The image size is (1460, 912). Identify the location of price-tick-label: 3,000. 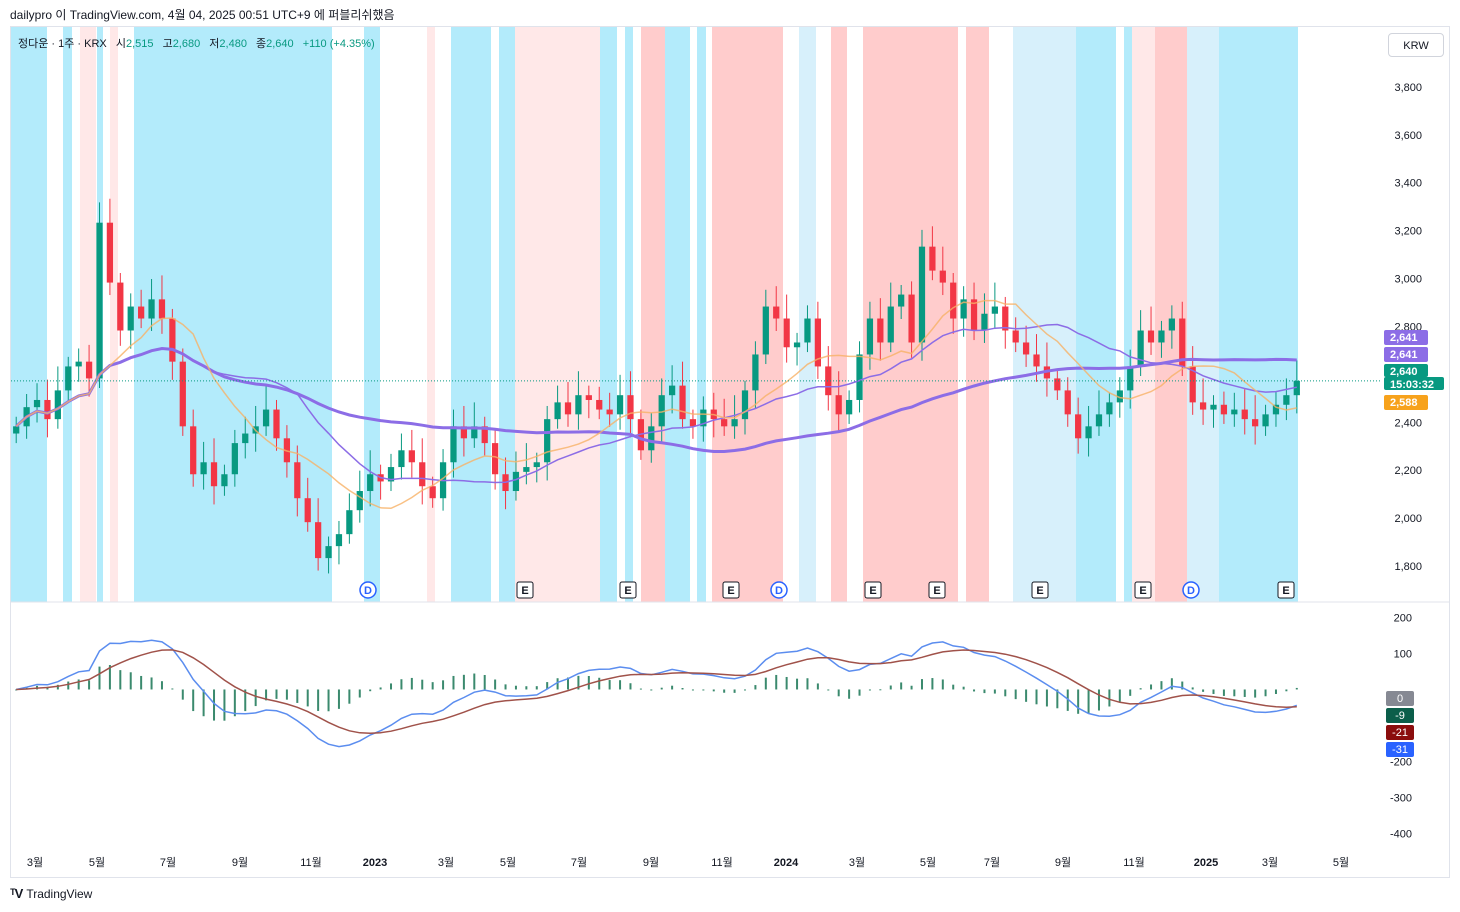
(1408, 280).